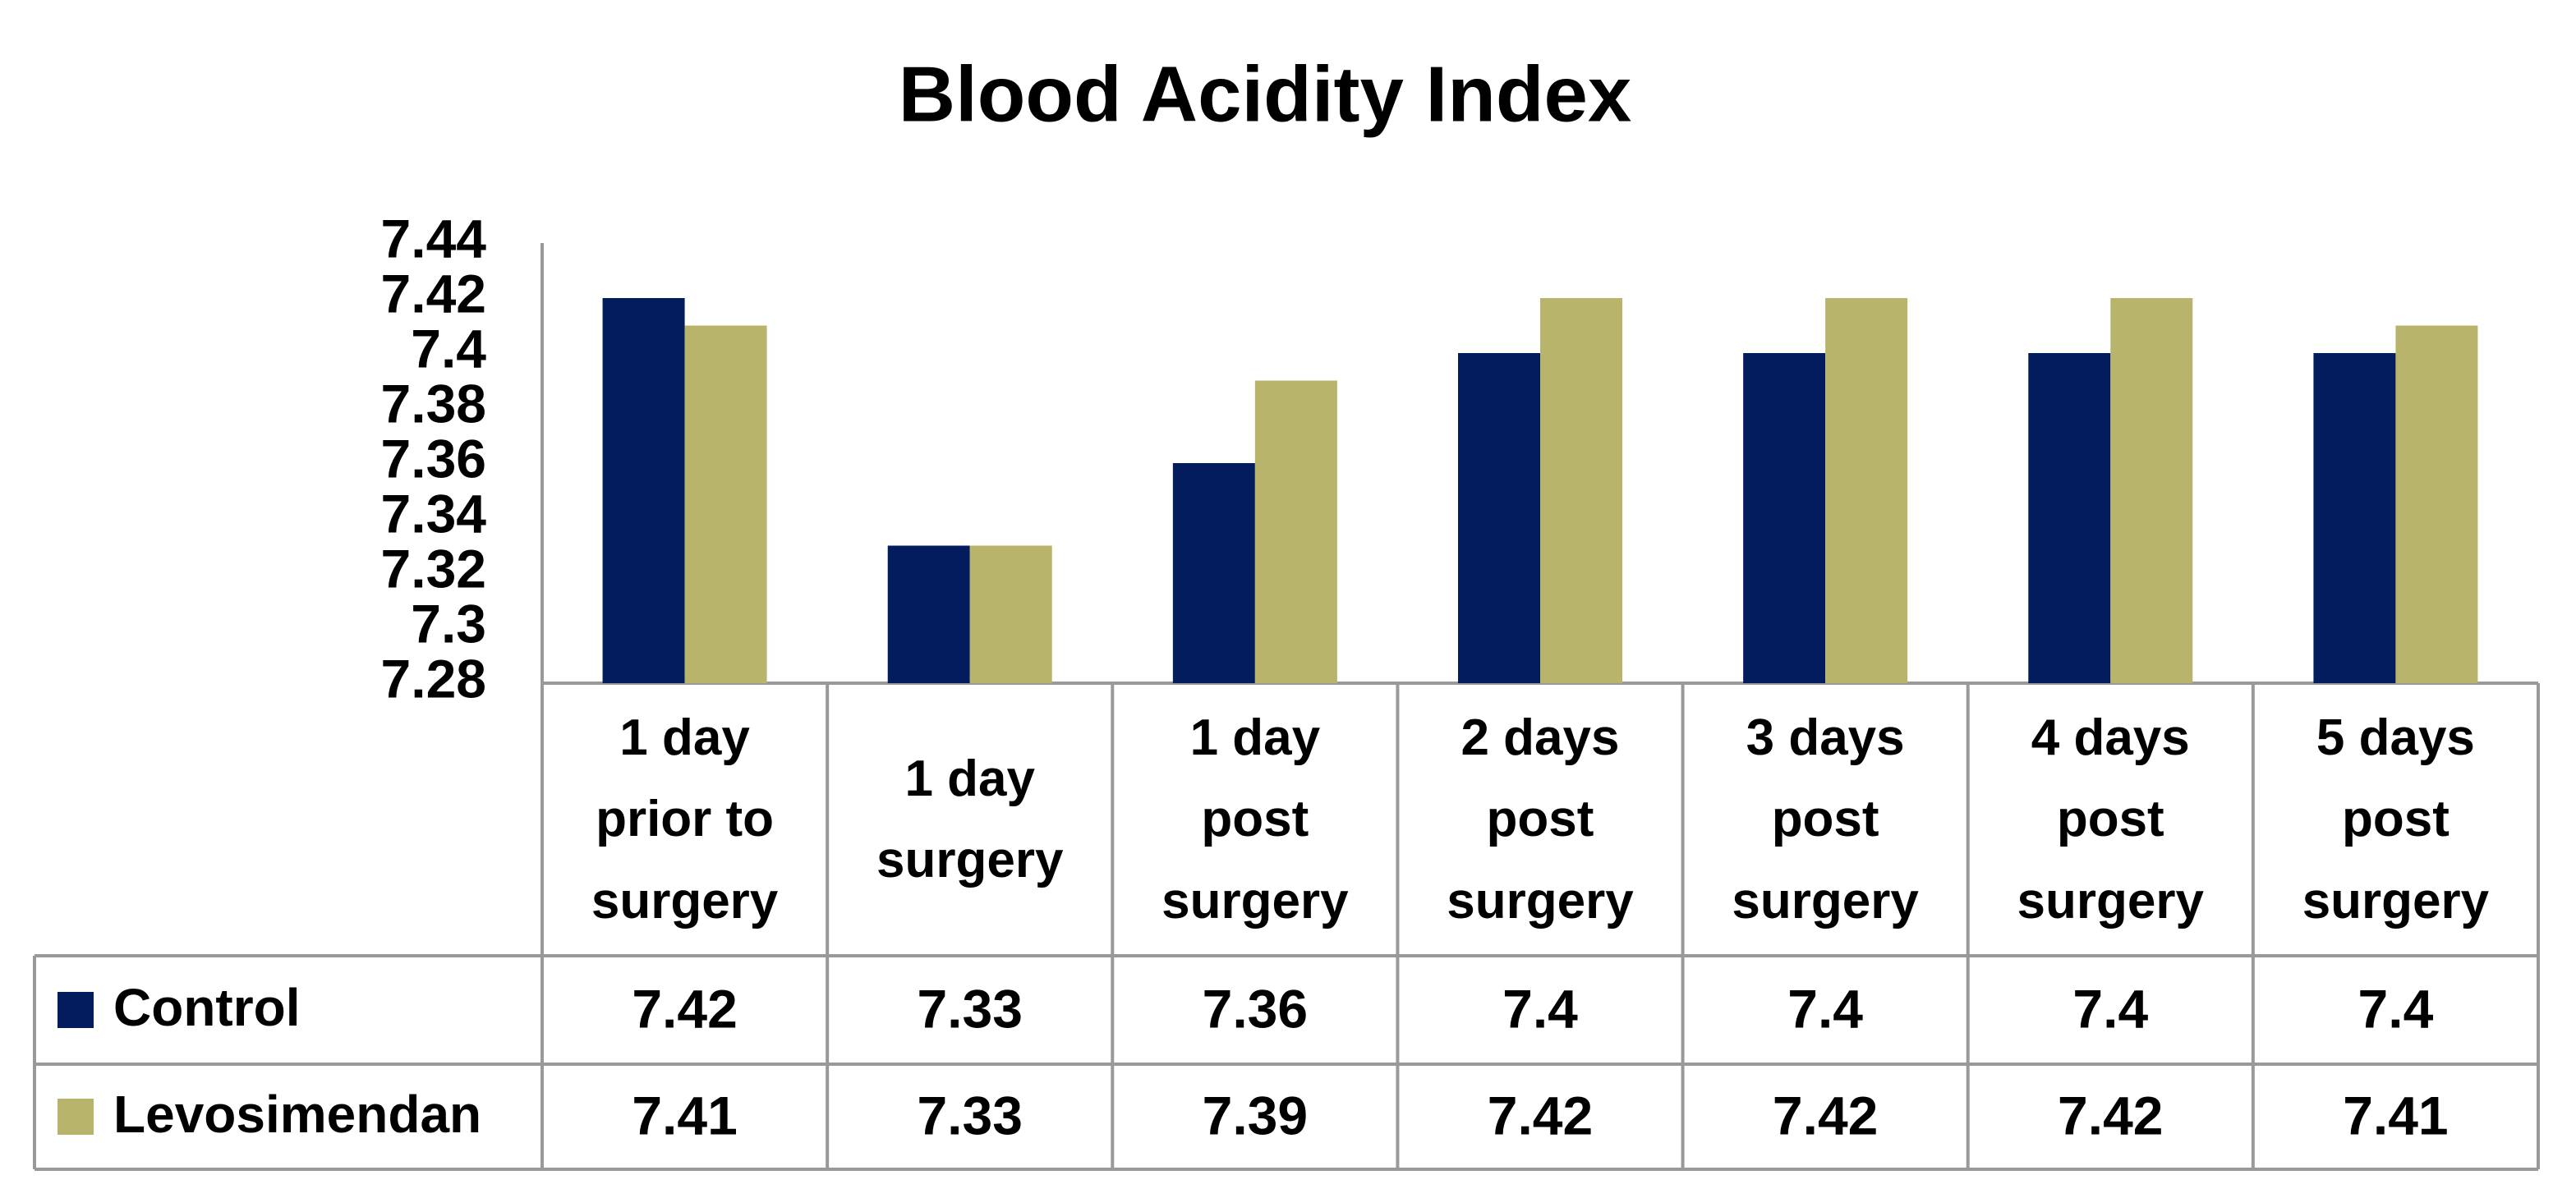  What do you see at coordinates (448, 623) in the screenshot?
I see `y-tick-label: 7.3` at bounding box center [448, 623].